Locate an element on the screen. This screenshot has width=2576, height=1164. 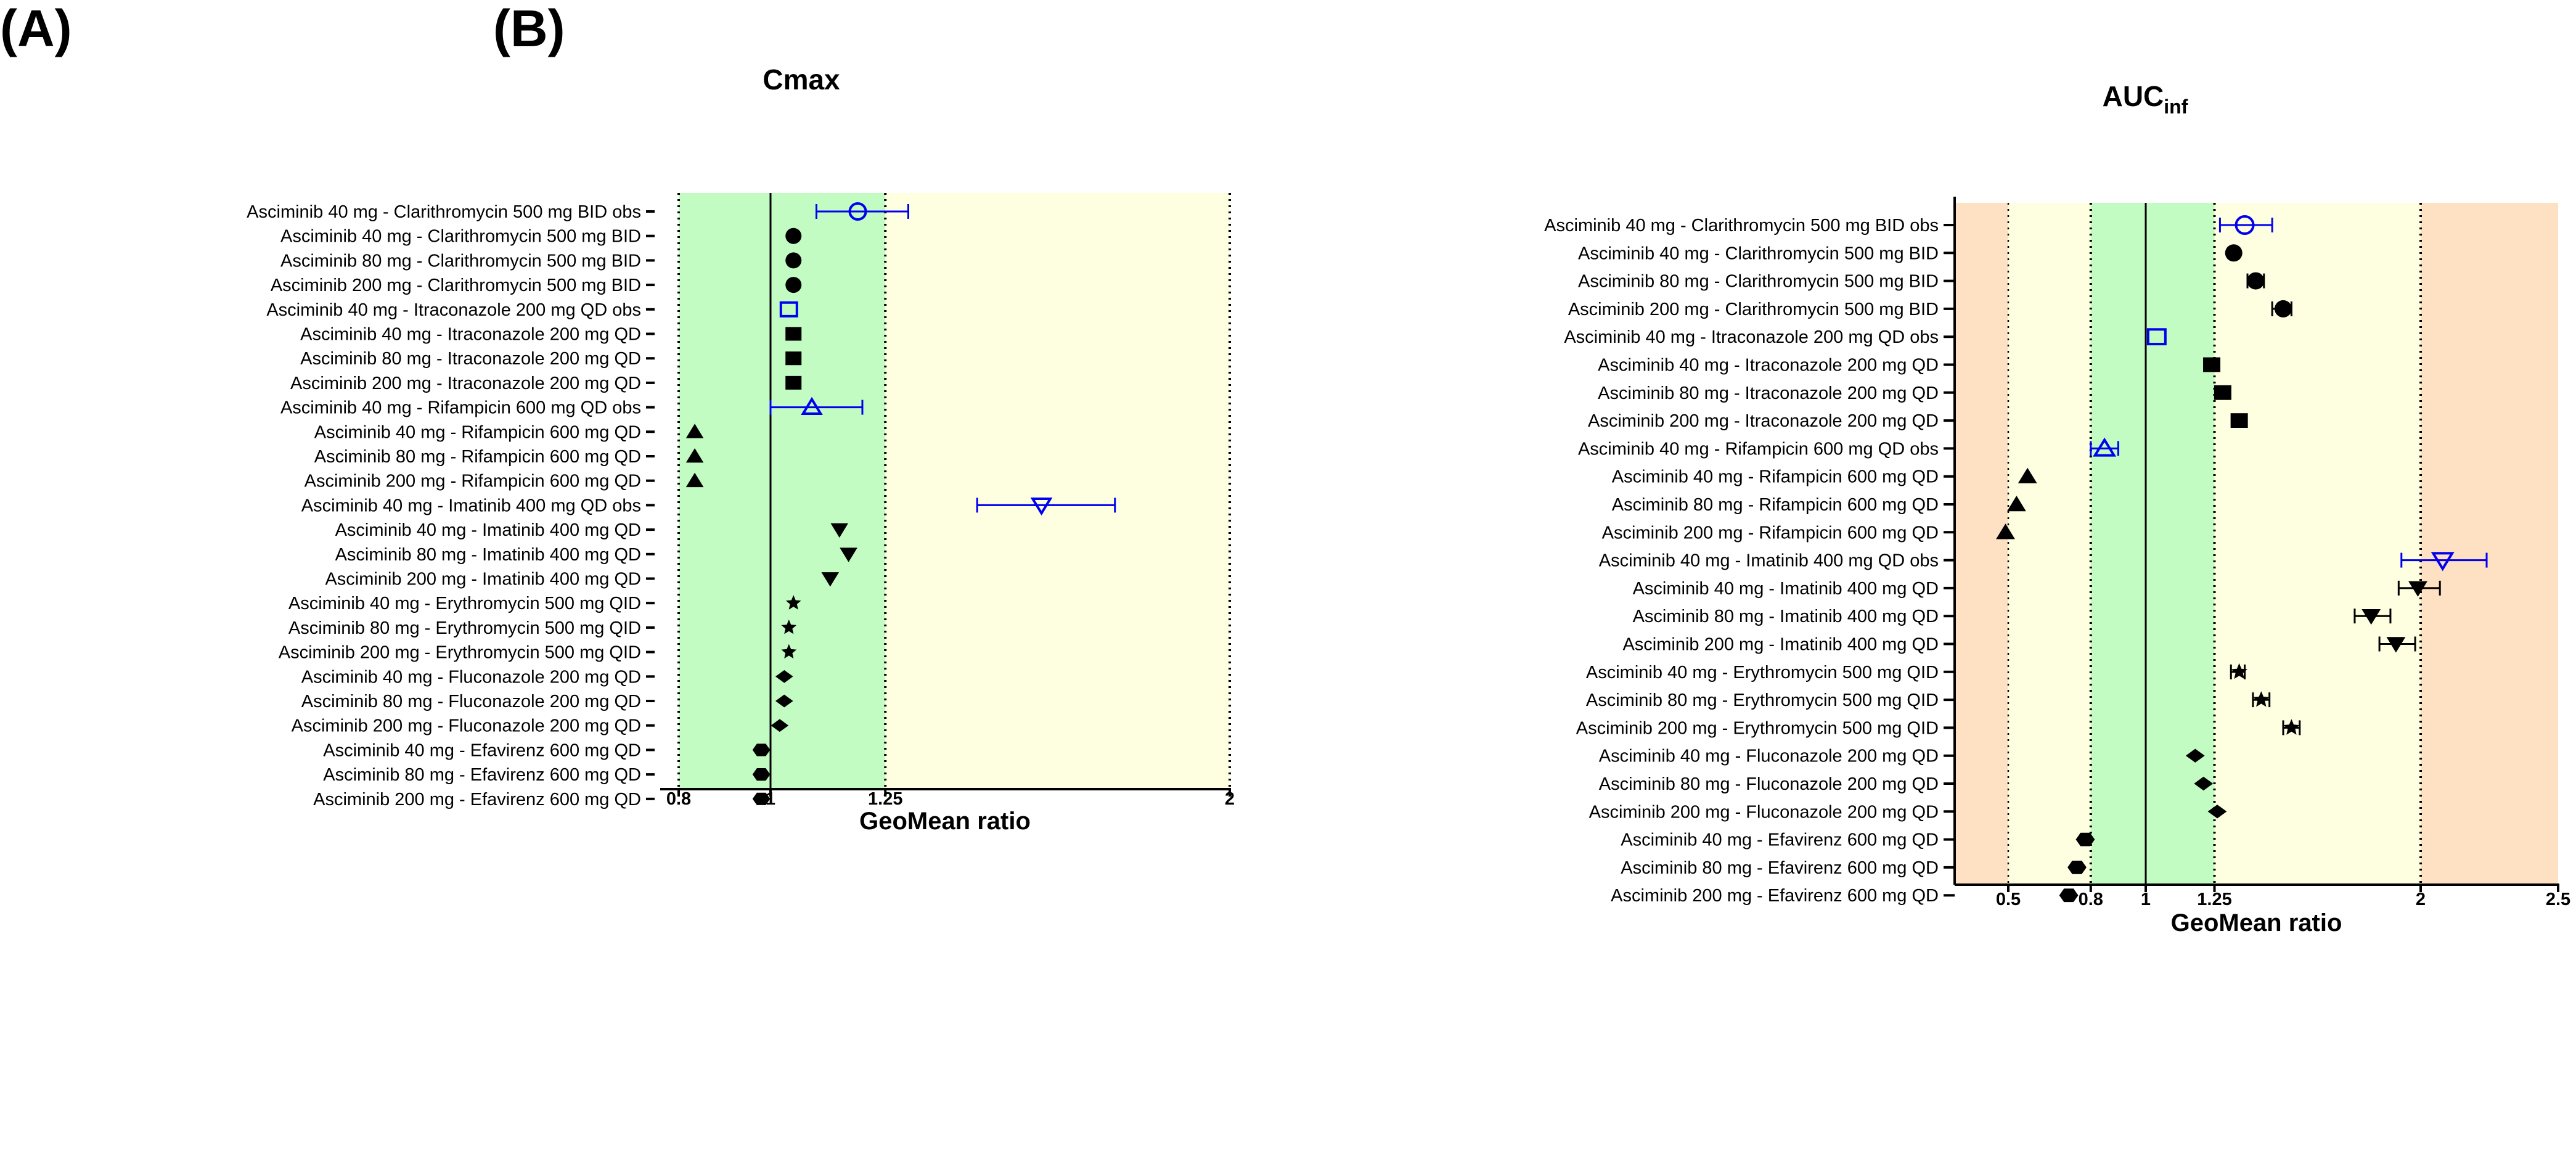
category-label: Asciminib 40 mg - Imatinib 400 mg QD is located at coordinates (1786, 589).